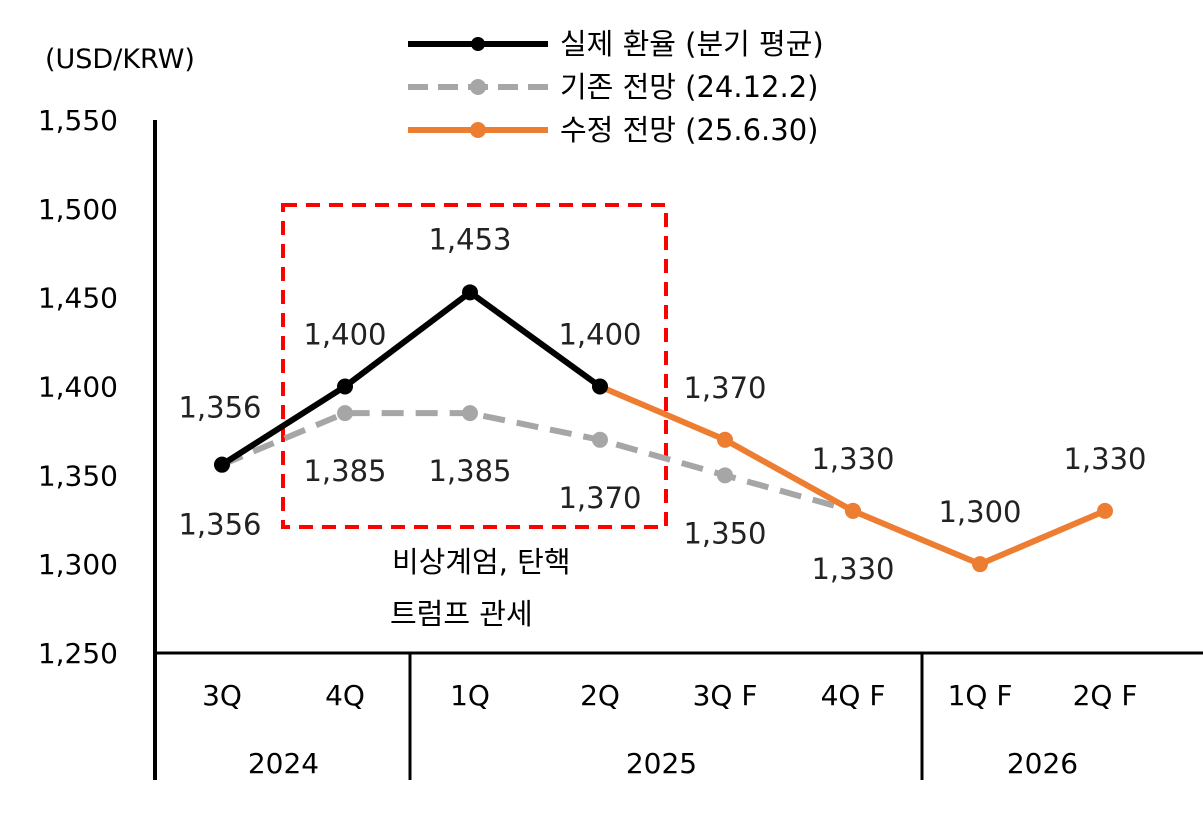 This screenshot has width=1203, height=814. Describe the element at coordinates (78, 209) in the screenshot. I see `y-tick-label: 1,500` at that location.